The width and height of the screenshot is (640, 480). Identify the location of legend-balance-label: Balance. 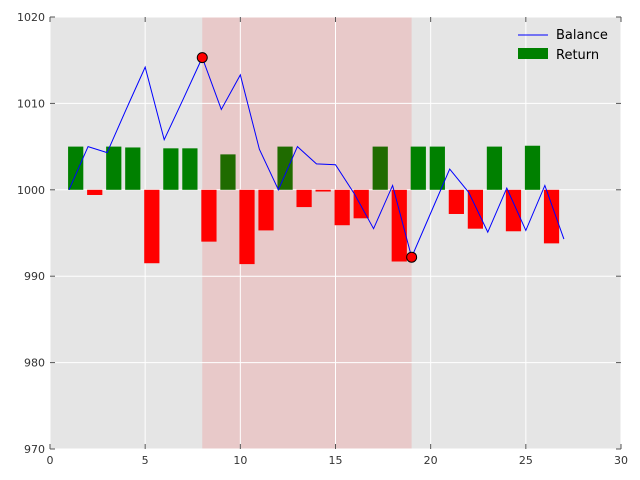
(582, 35).